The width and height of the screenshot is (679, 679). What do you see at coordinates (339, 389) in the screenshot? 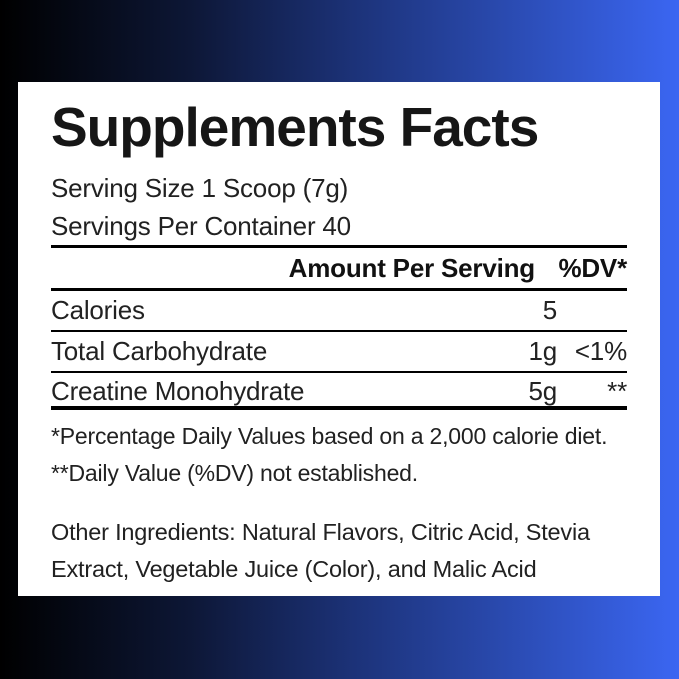
I see `table-row-creatine-monohydrate: Creatine Monohydrate 5g **` at bounding box center [339, 389].